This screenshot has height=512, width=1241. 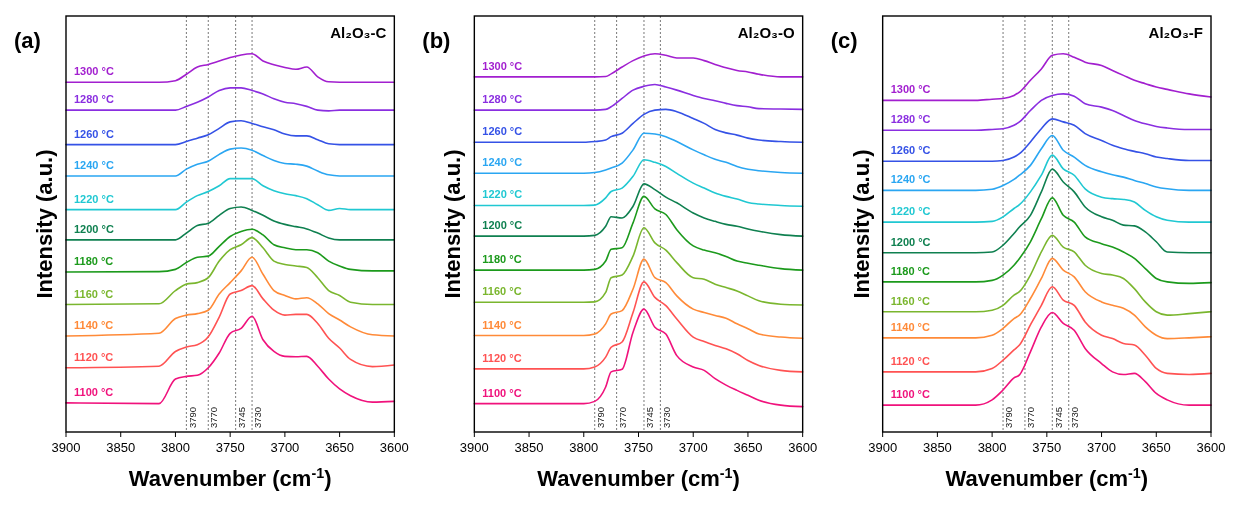 I want to click on chart-subtitle: Al₂O₃-F, so click(x=1175, y=32).